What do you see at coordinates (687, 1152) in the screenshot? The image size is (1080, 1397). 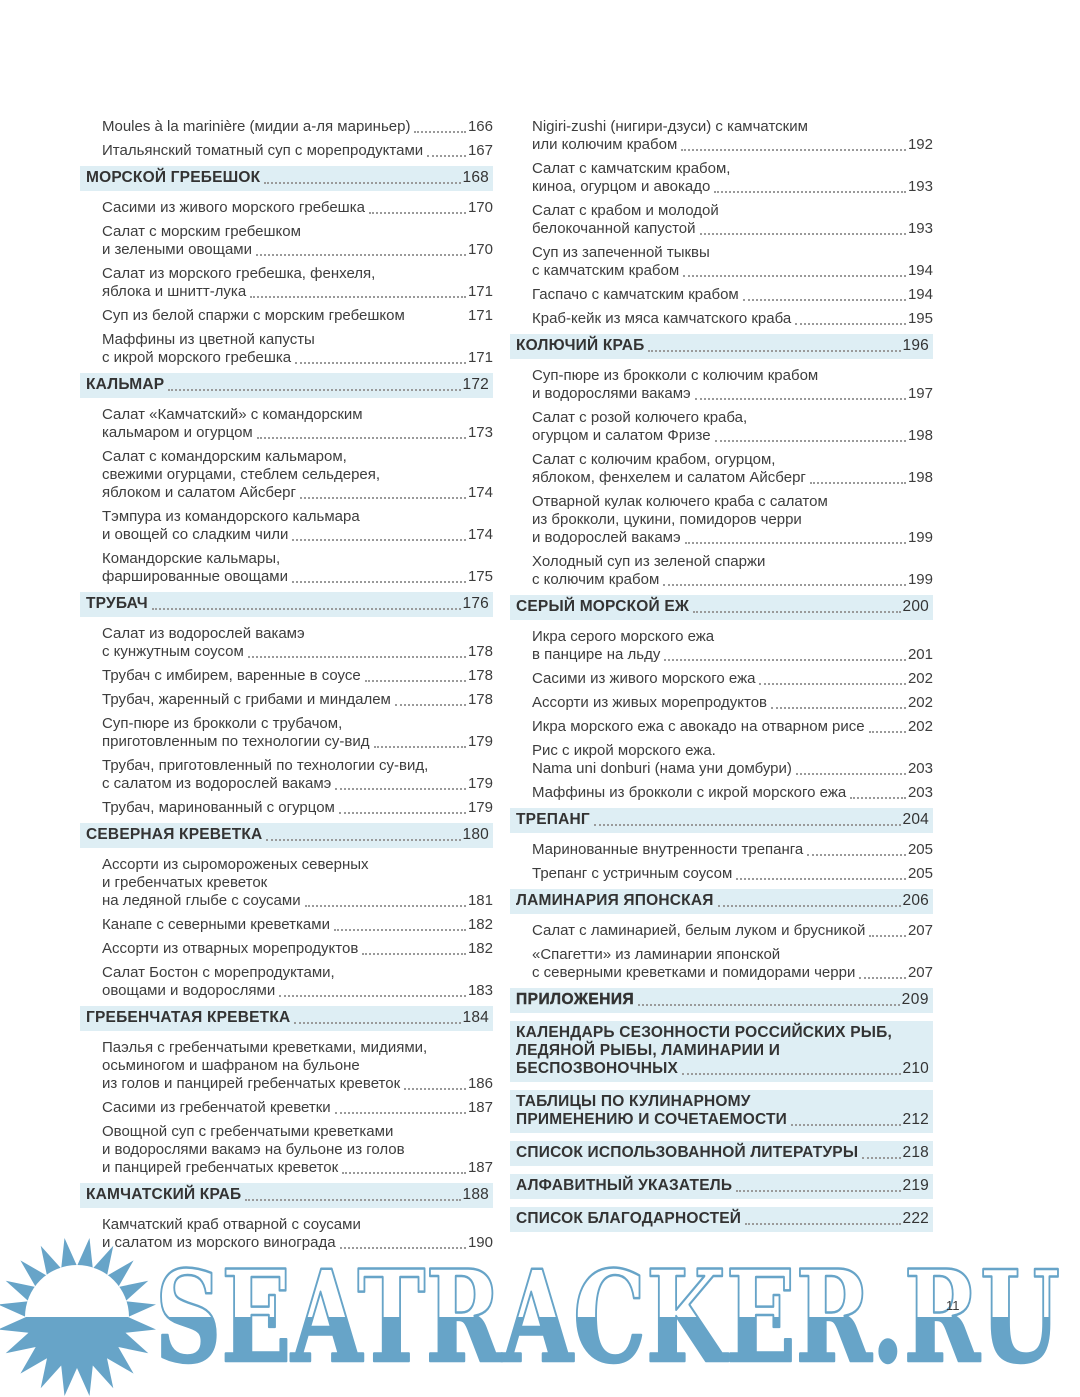 I see `toc-section-title: СПИСОК ИСПОЛЬЗОВАННОЙ ЛИТЕРАТУРЫ` at bounding box center [687, 1152].